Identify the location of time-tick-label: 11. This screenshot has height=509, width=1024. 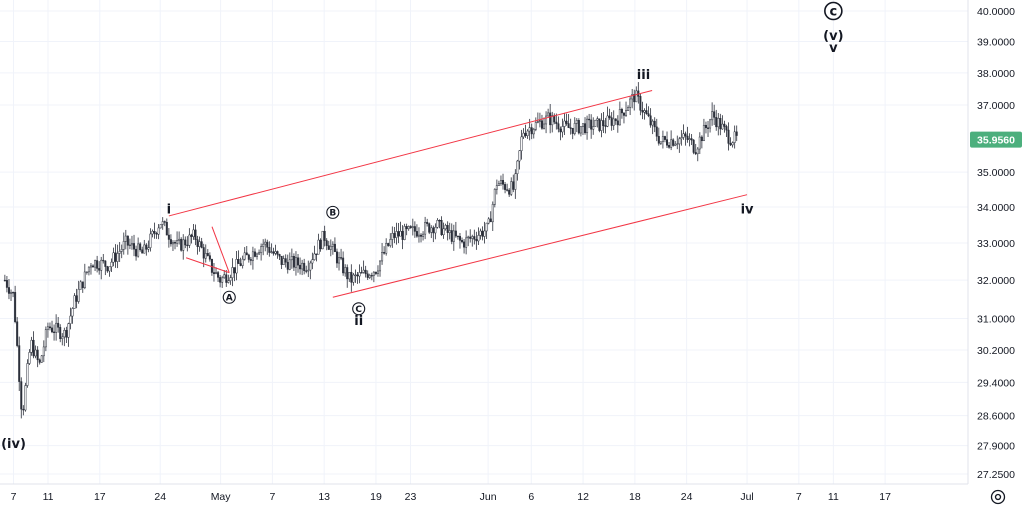
(48, 497).